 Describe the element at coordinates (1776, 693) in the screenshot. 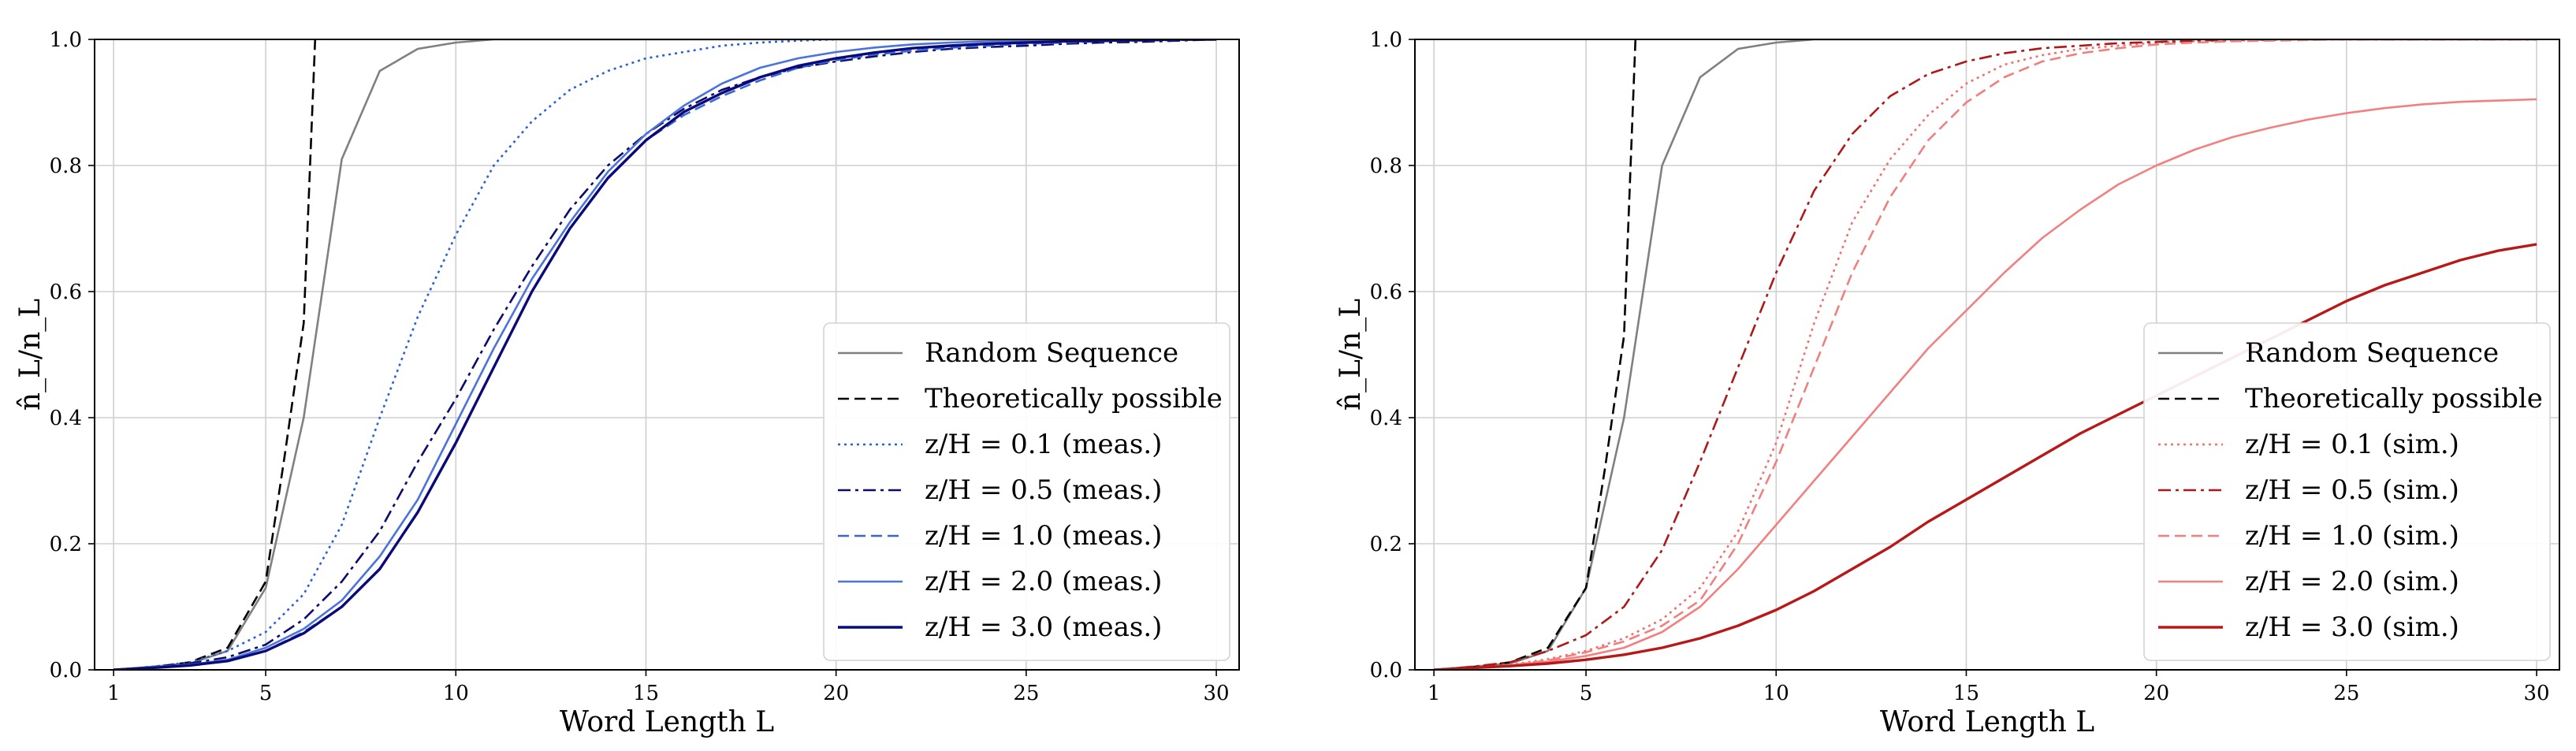

I see `right-x-tick-label: 10` at that location.